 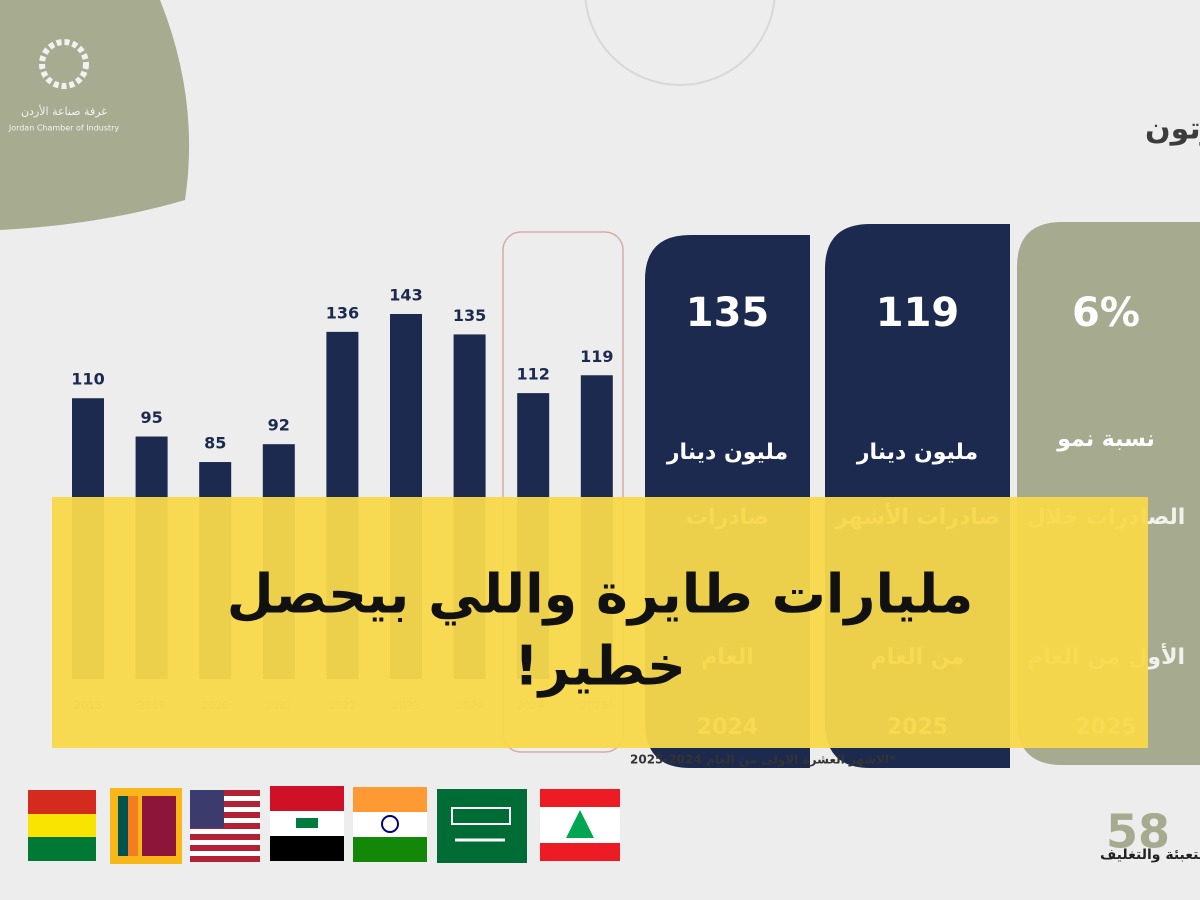 I want to click on flag-lebanon, so click(x=580, y=825).